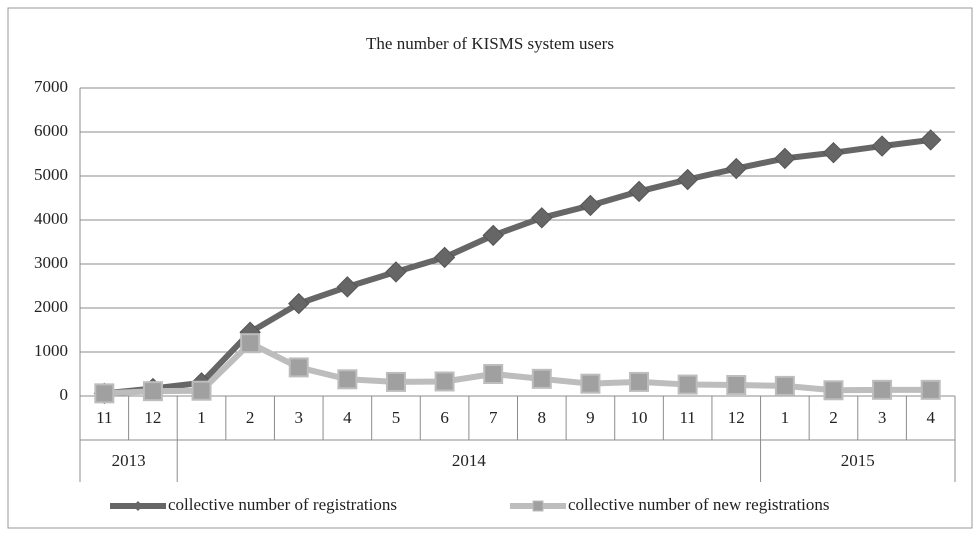  What do you see at coordinates (51, 262) in the screenshot?
I see `y-tick-label: 3000` at bounding box center [51, 262].